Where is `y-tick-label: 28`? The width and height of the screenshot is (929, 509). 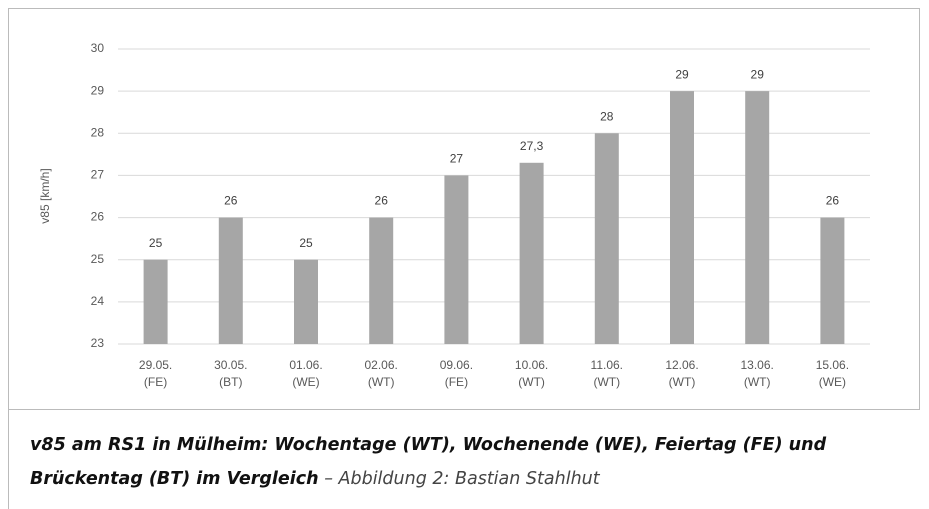
y-tick-label: 28 is located at coordinates (98, 132).